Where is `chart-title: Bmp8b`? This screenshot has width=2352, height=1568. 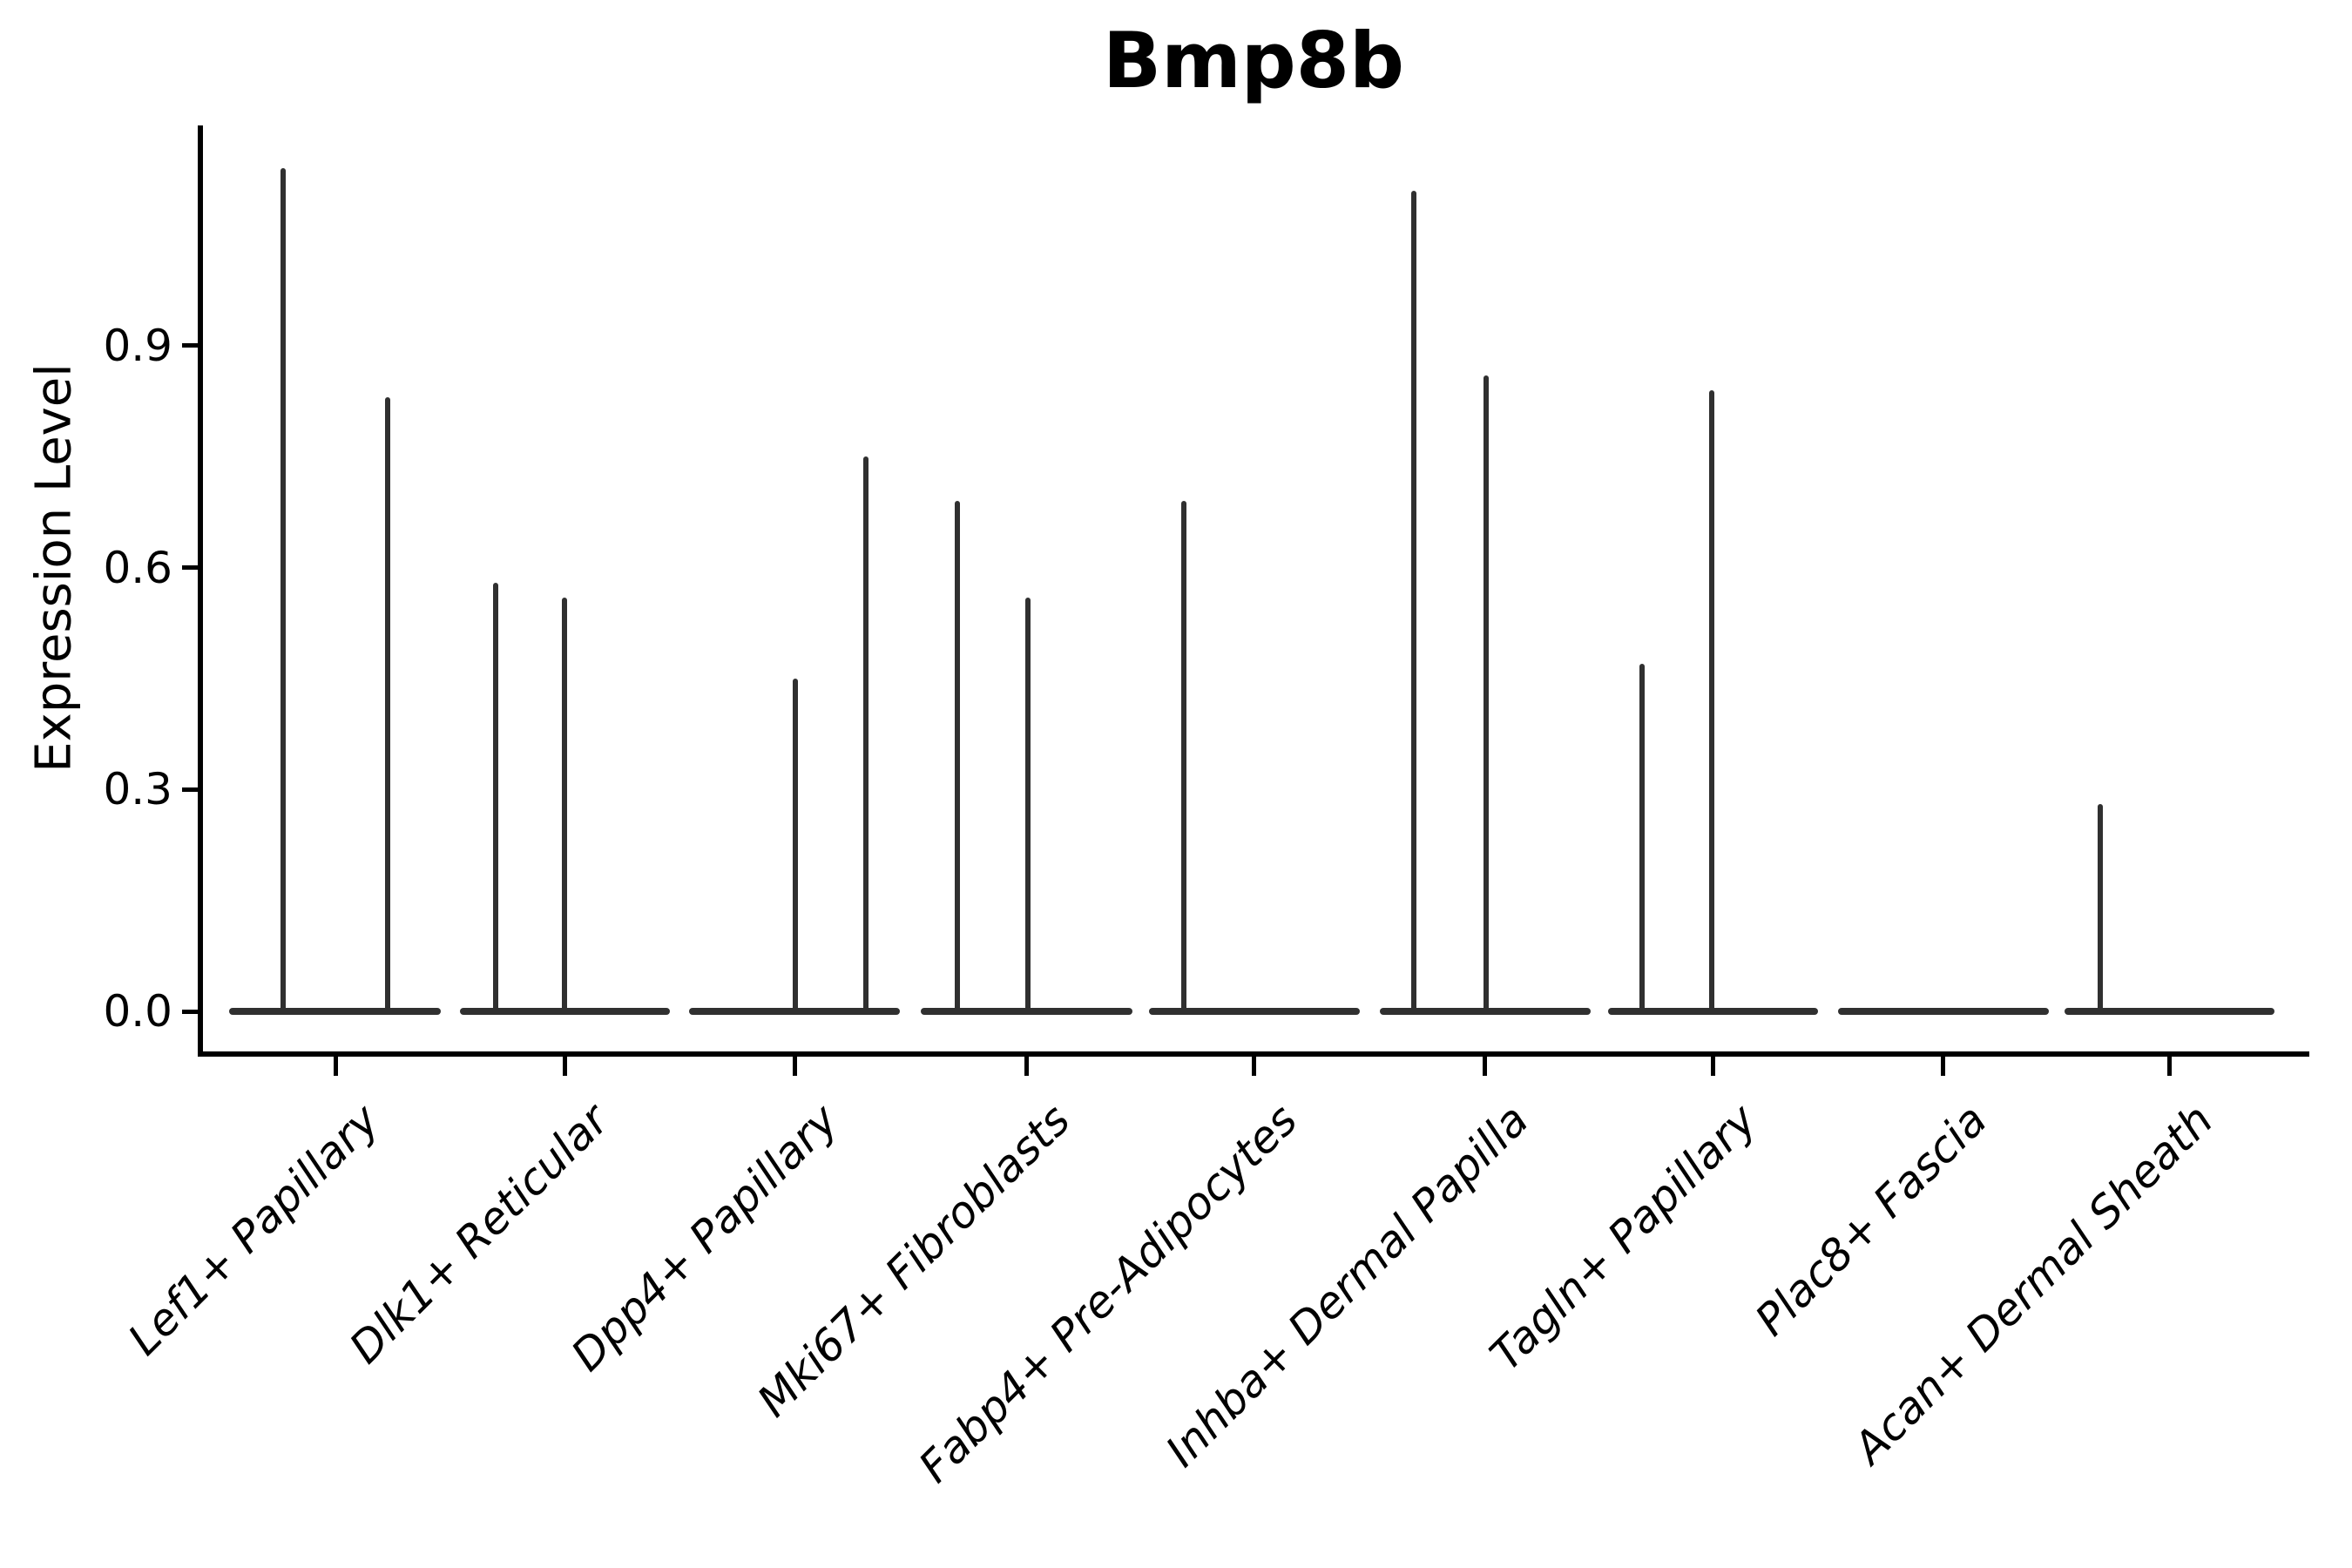 chart-title: Bmp8b is located at coordinates (1253, 61).